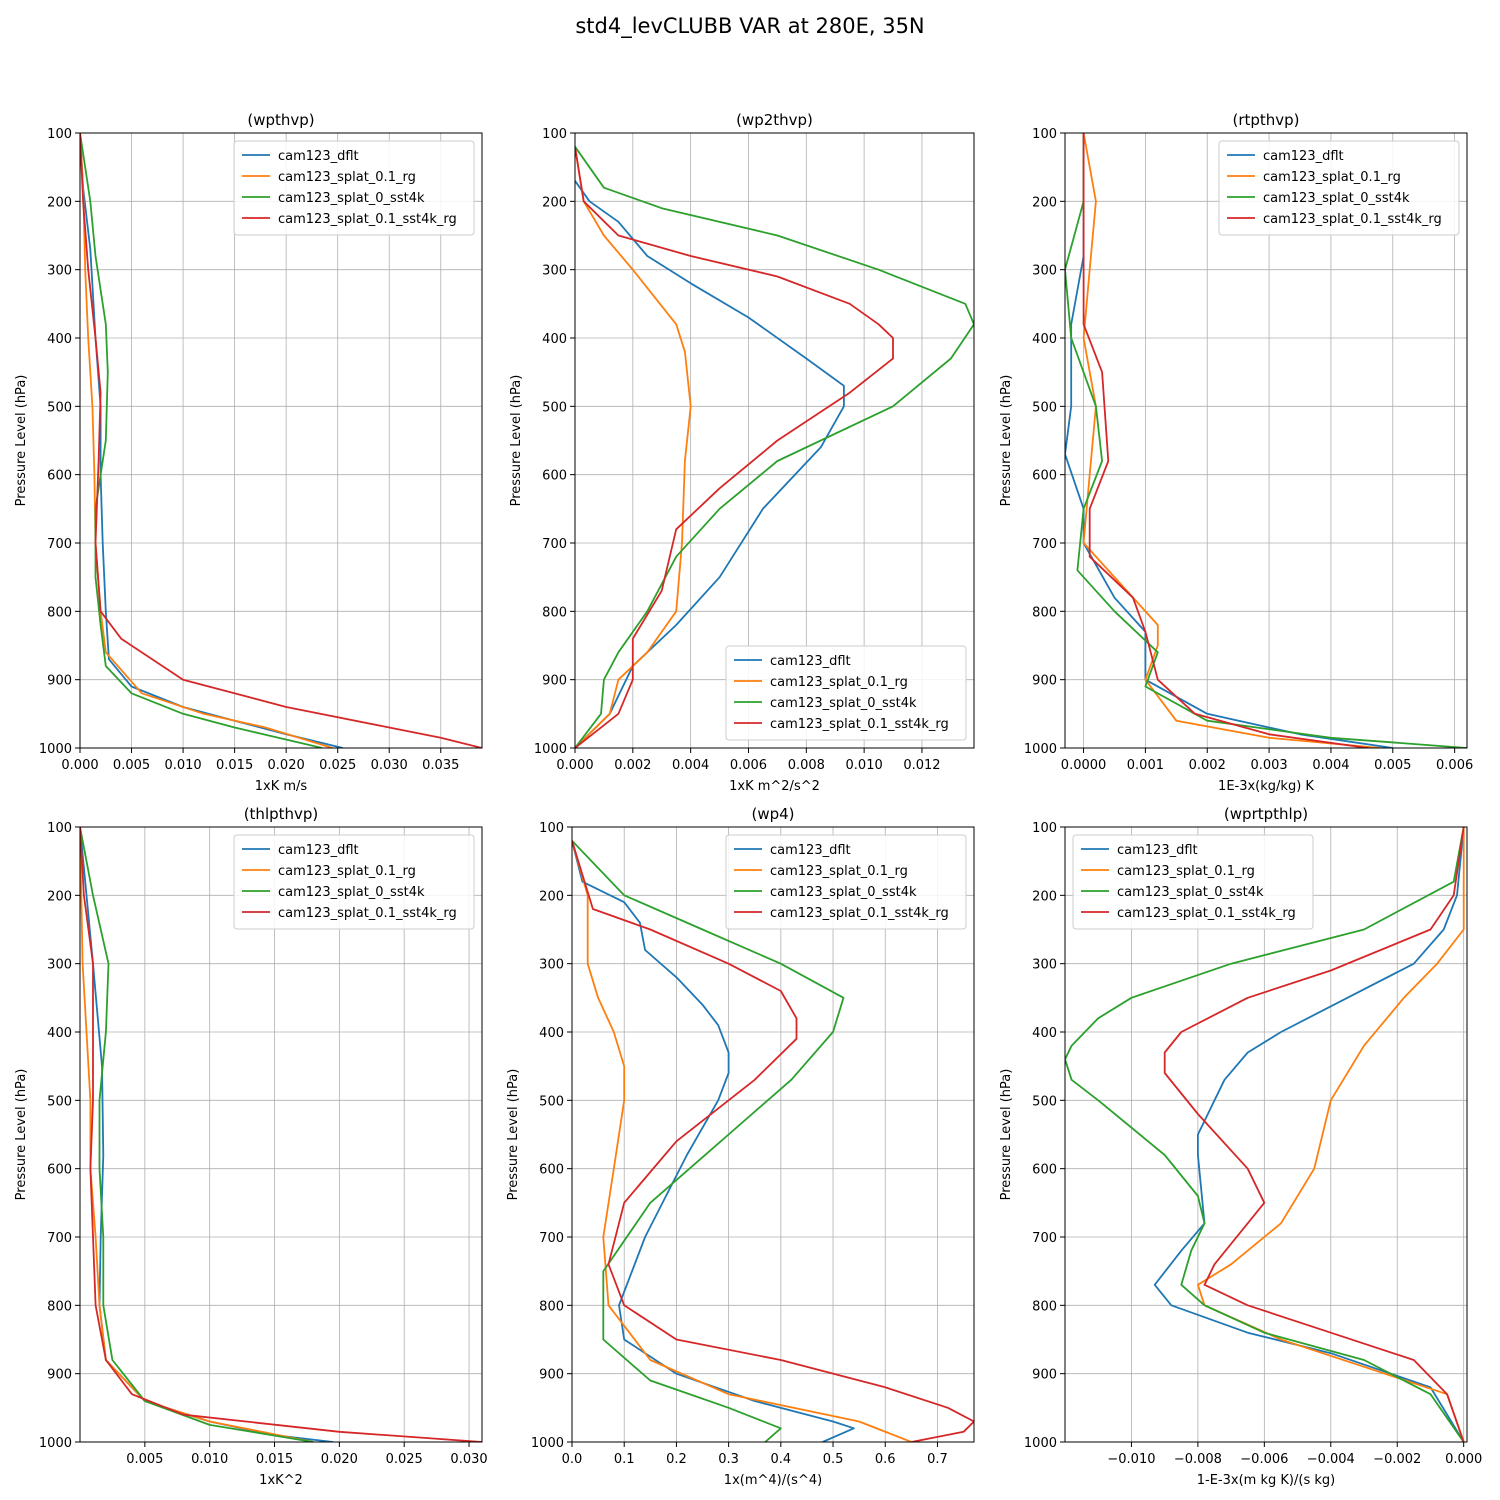 The image size is (1500, 1500). What do you see at coordinates (1131, 1459) in the screenshot?
I see `x-tick-label: −0.010` at bounding box center [1131, 1459].